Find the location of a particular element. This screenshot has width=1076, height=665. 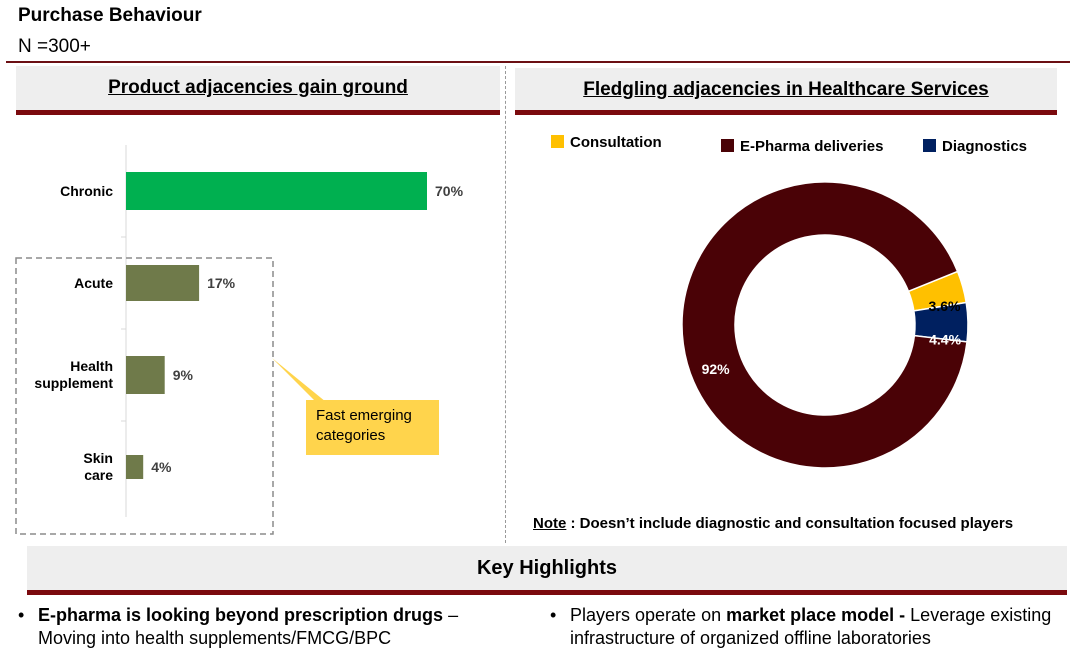

note-label: Note is located at coordinates (550, 523).